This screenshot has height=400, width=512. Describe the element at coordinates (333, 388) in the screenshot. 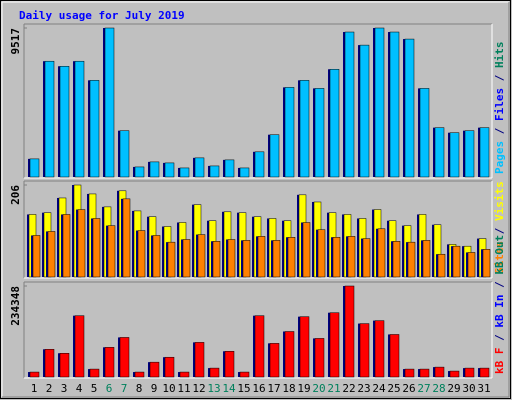

I see `x-tick-label: 21` at that location.